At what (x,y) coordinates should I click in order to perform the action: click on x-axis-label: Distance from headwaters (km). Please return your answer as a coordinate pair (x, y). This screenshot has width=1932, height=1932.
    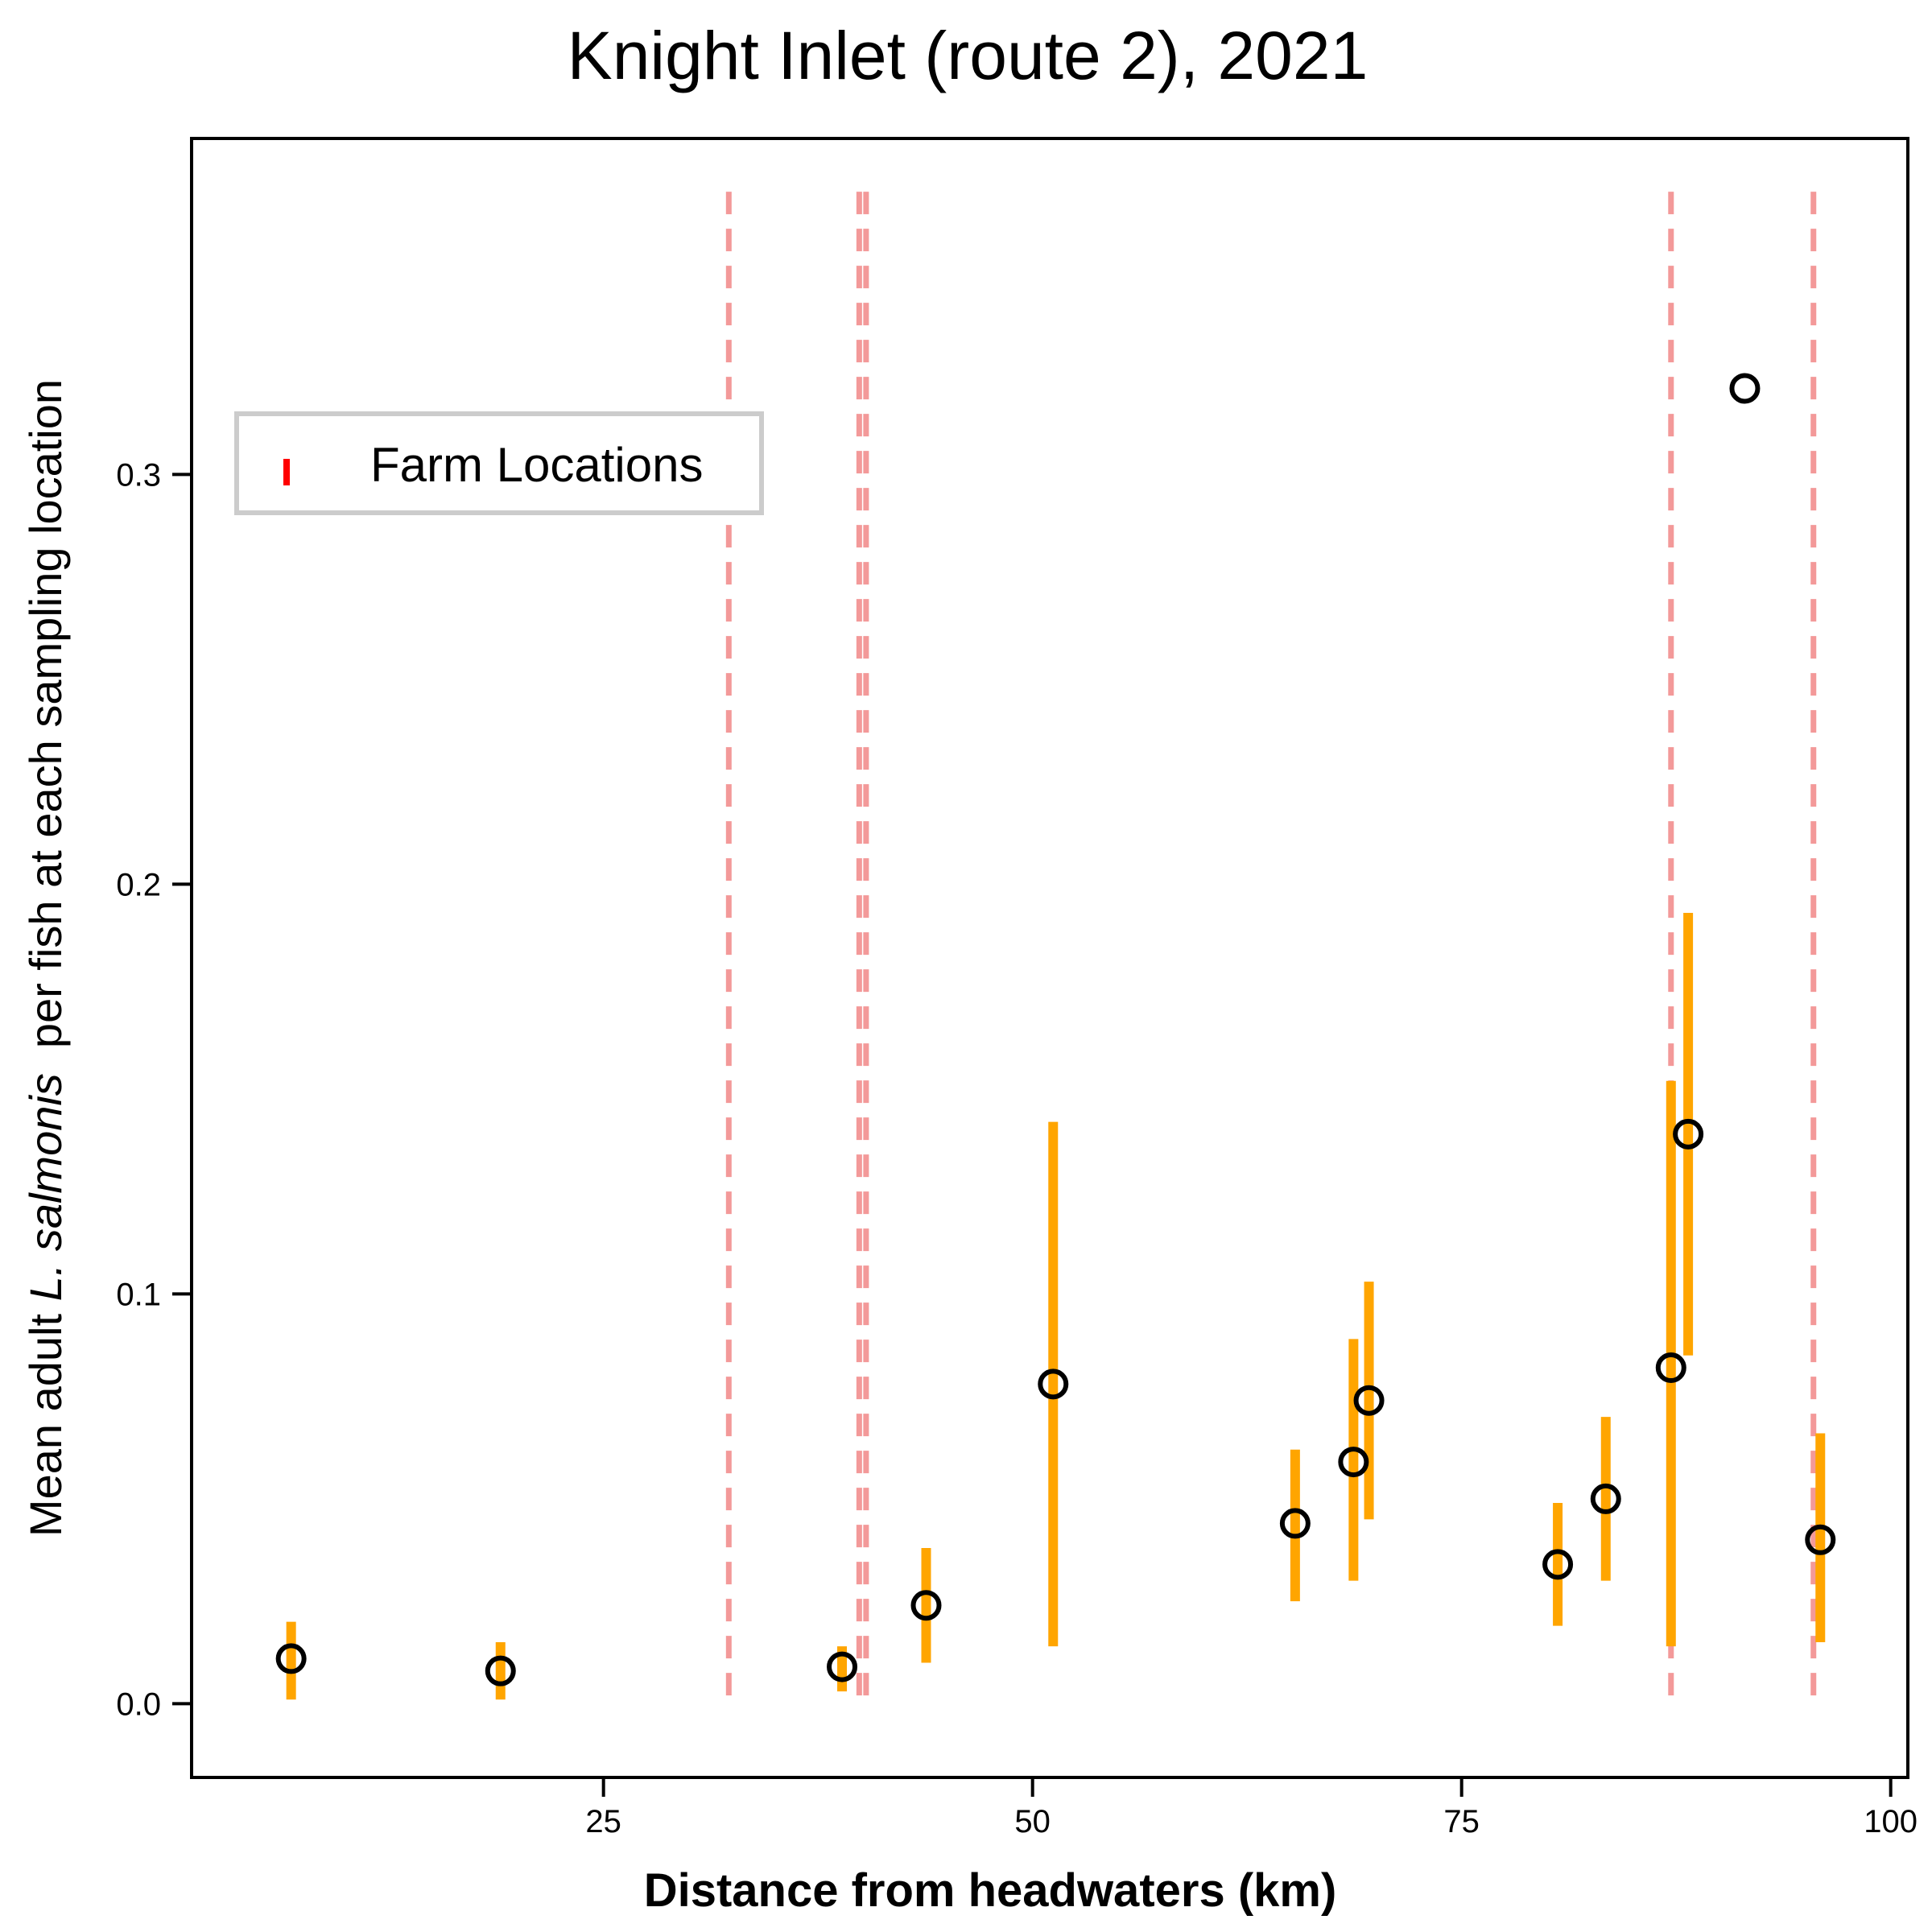
    Looking at the image, I should click on (990, 1890).